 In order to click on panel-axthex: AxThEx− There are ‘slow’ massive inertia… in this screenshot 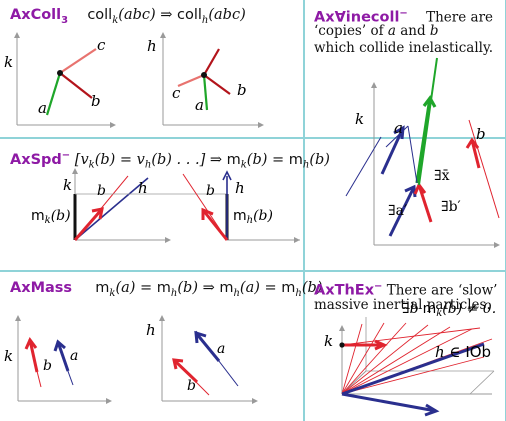, I will do `click(405, 346)`.